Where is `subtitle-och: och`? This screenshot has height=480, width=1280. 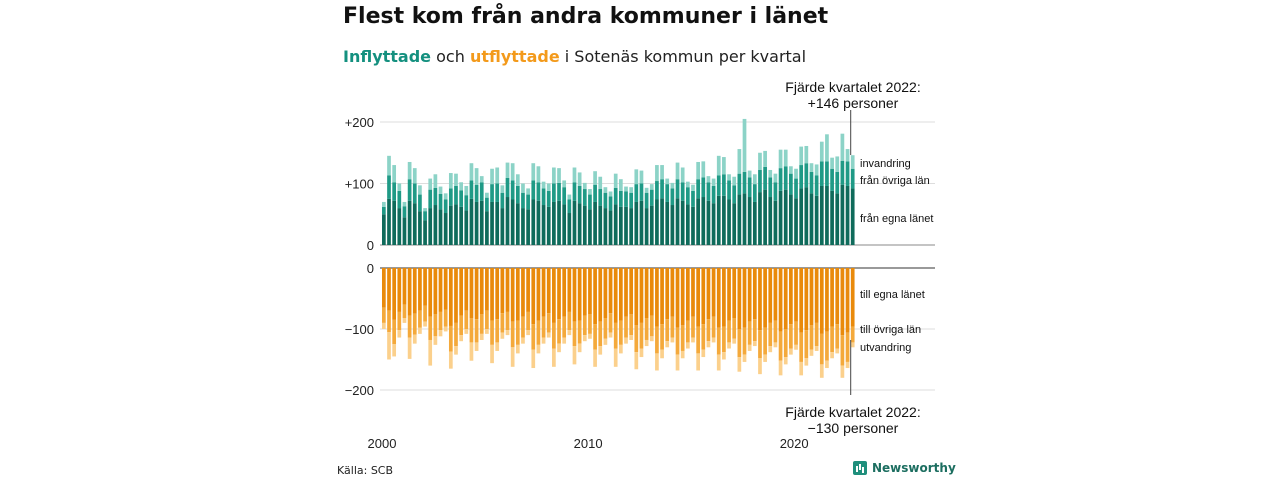 subtitle-och: och is located at coordinates (450, 56).